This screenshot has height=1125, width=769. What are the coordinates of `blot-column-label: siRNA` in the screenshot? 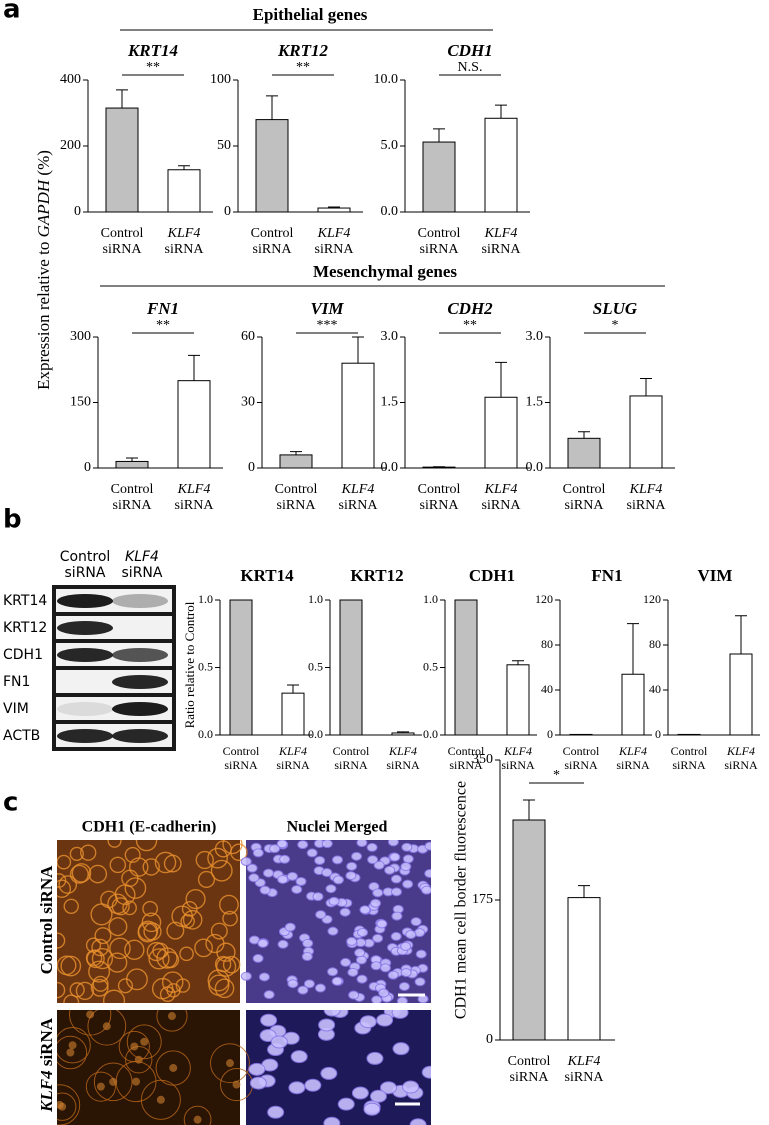 It's located at (142, 573).